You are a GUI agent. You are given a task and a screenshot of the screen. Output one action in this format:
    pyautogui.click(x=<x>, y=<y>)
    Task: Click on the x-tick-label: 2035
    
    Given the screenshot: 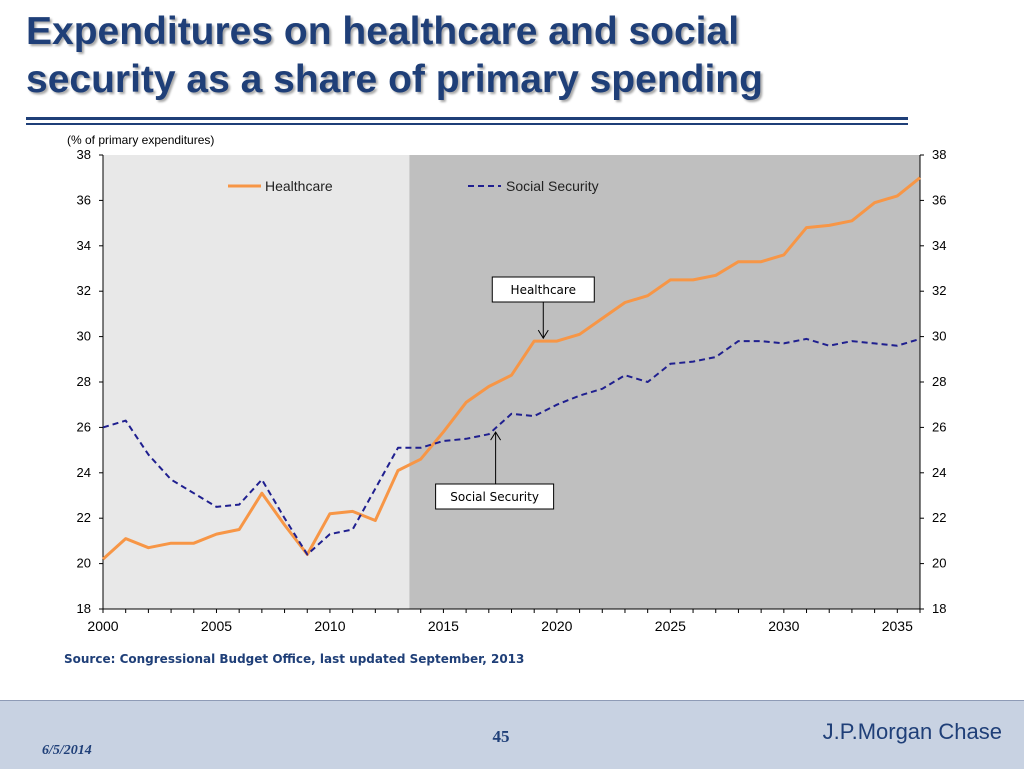 What is the action you would take?
    pyautogui.click(x=897, y=626)
    